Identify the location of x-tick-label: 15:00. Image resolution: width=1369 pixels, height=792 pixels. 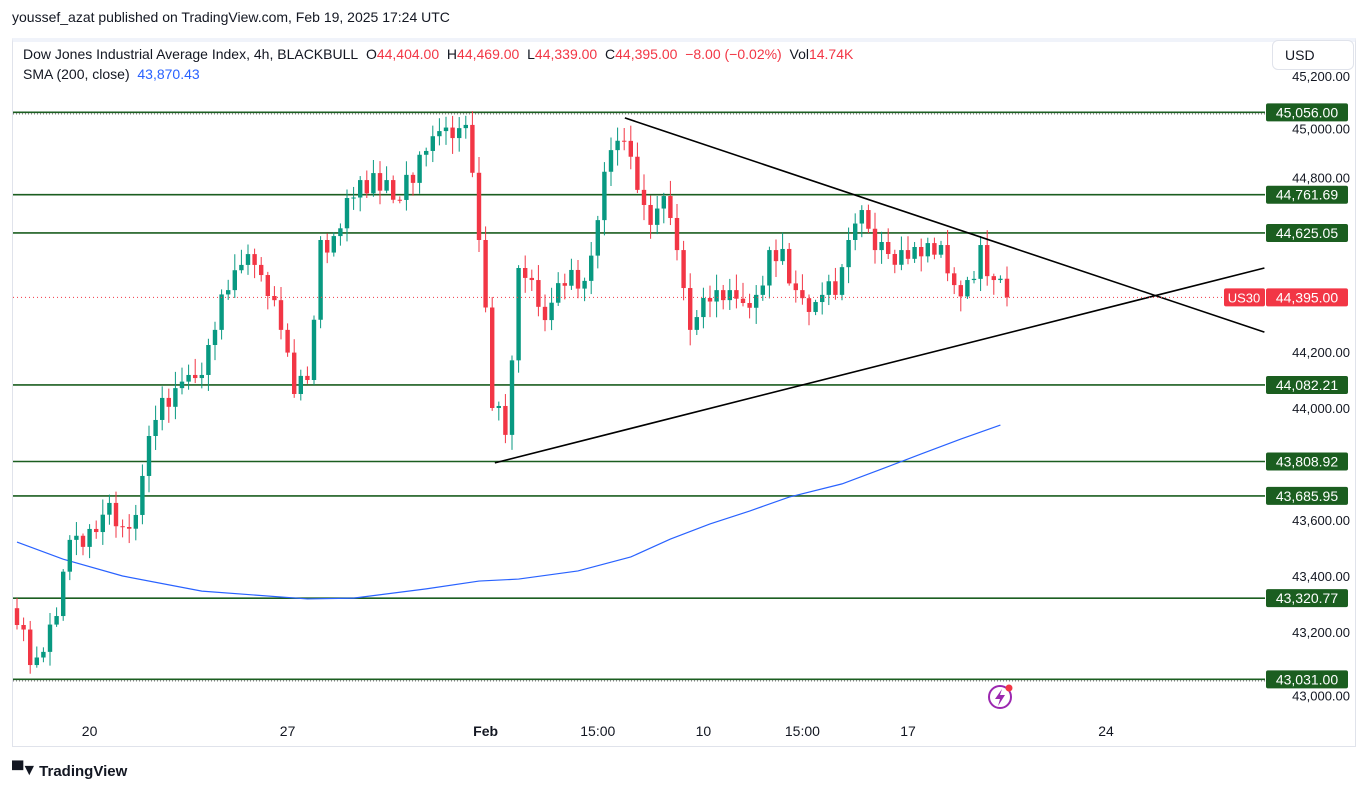
(597, 731).